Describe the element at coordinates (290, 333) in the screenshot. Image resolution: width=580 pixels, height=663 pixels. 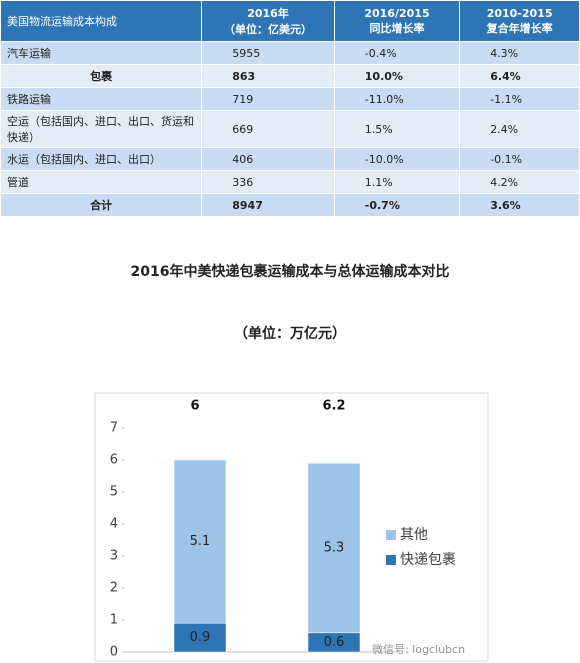
I see `chart-subtitle: （单位：万亿元）` at that location.